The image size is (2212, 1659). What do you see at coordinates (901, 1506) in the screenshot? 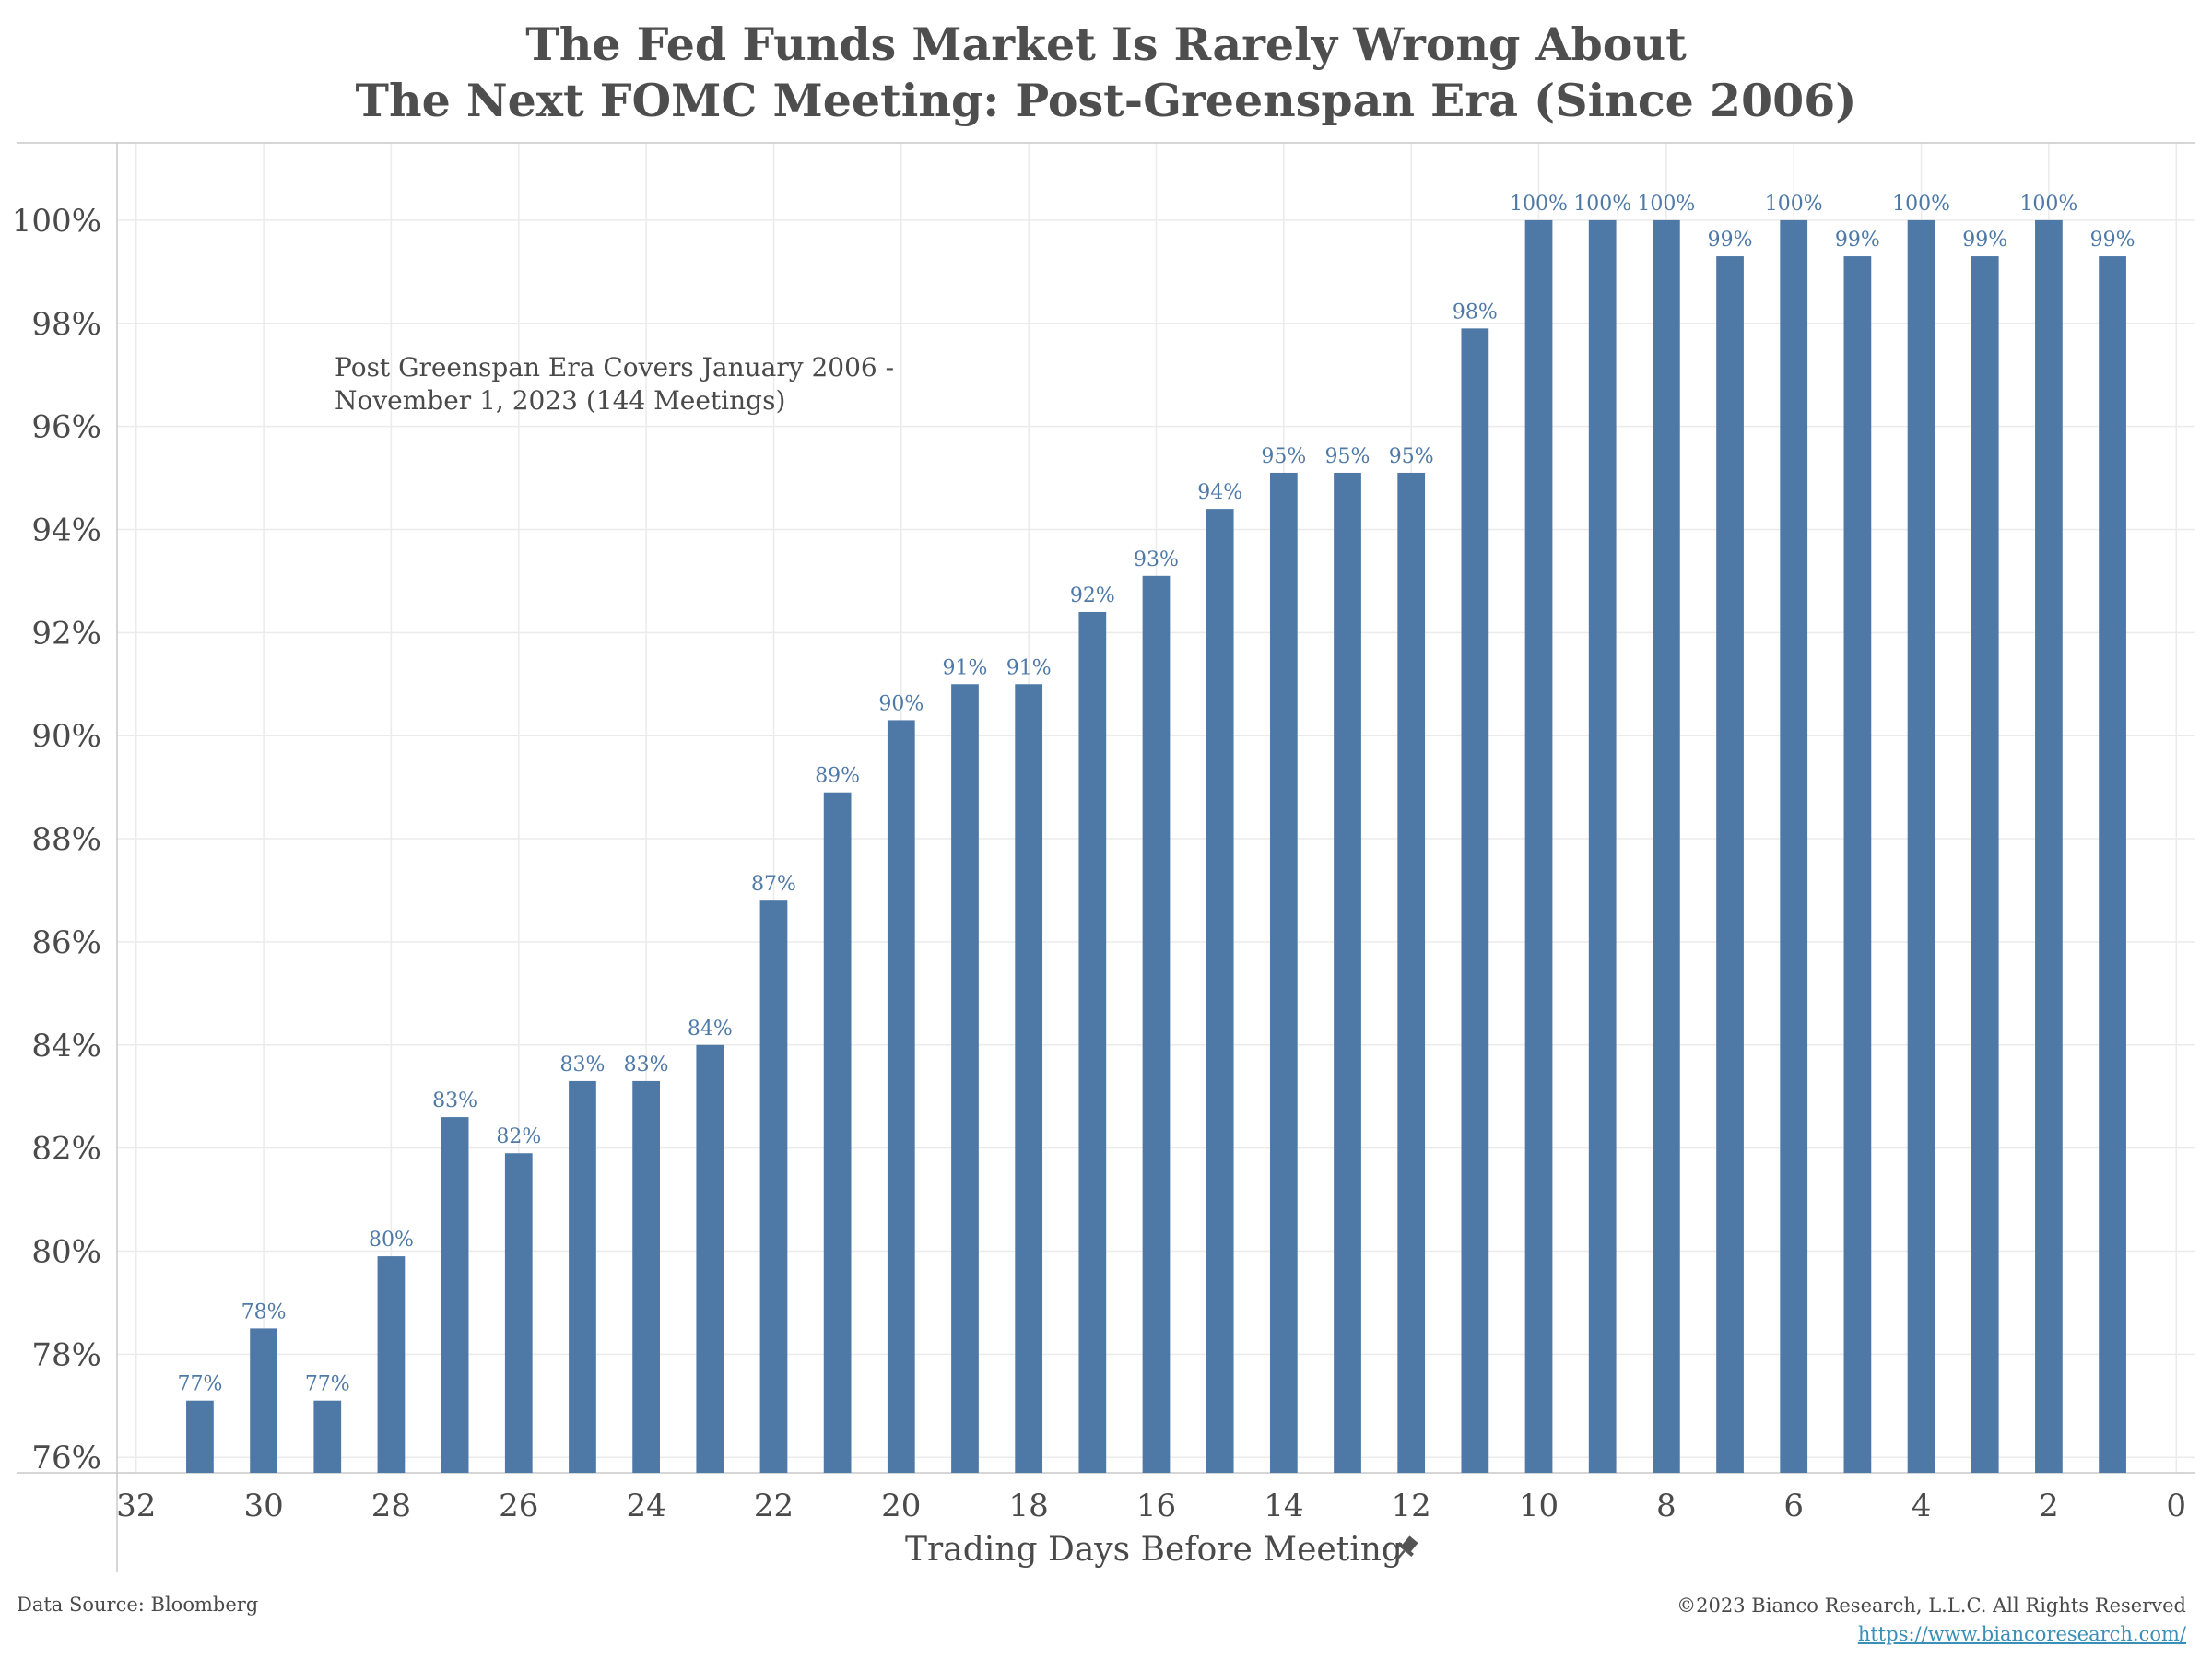
I see `x-tick-label: 20` at bounding box center [901, 1506].